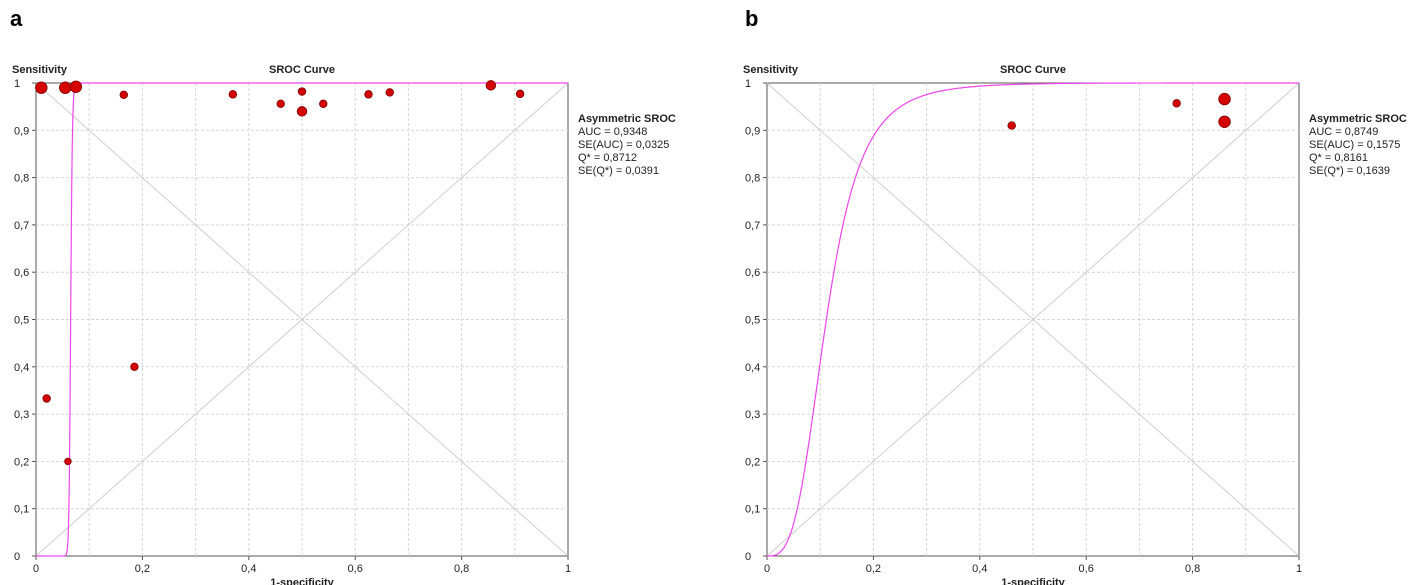 The height and width of the screenshot is (585, 1426). I want to click on chart-b-stats-line: Q* = 0,8161, so click(1338, 158).